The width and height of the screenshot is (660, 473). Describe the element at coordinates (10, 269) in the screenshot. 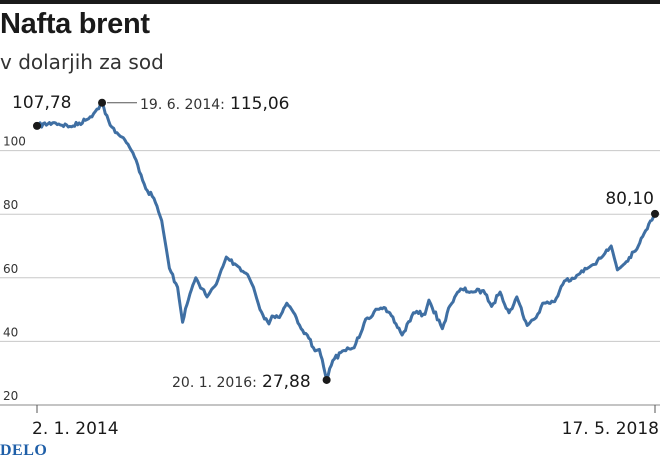

I see `y-tick-label: 60` at that location.